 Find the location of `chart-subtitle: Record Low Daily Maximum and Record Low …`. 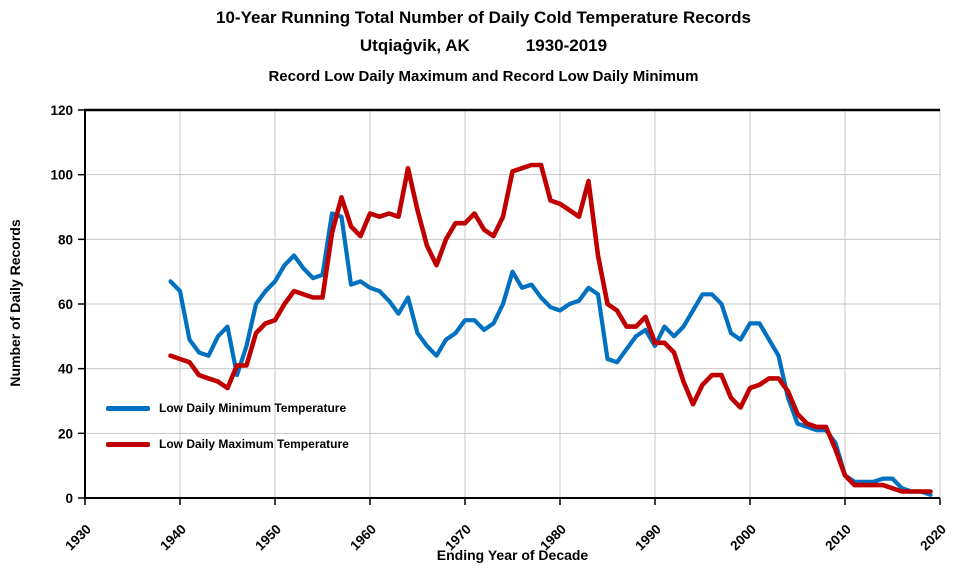

chart-subtitle: Record Low Daily Maximum and Record Low … is located at coordinates (483, 76).